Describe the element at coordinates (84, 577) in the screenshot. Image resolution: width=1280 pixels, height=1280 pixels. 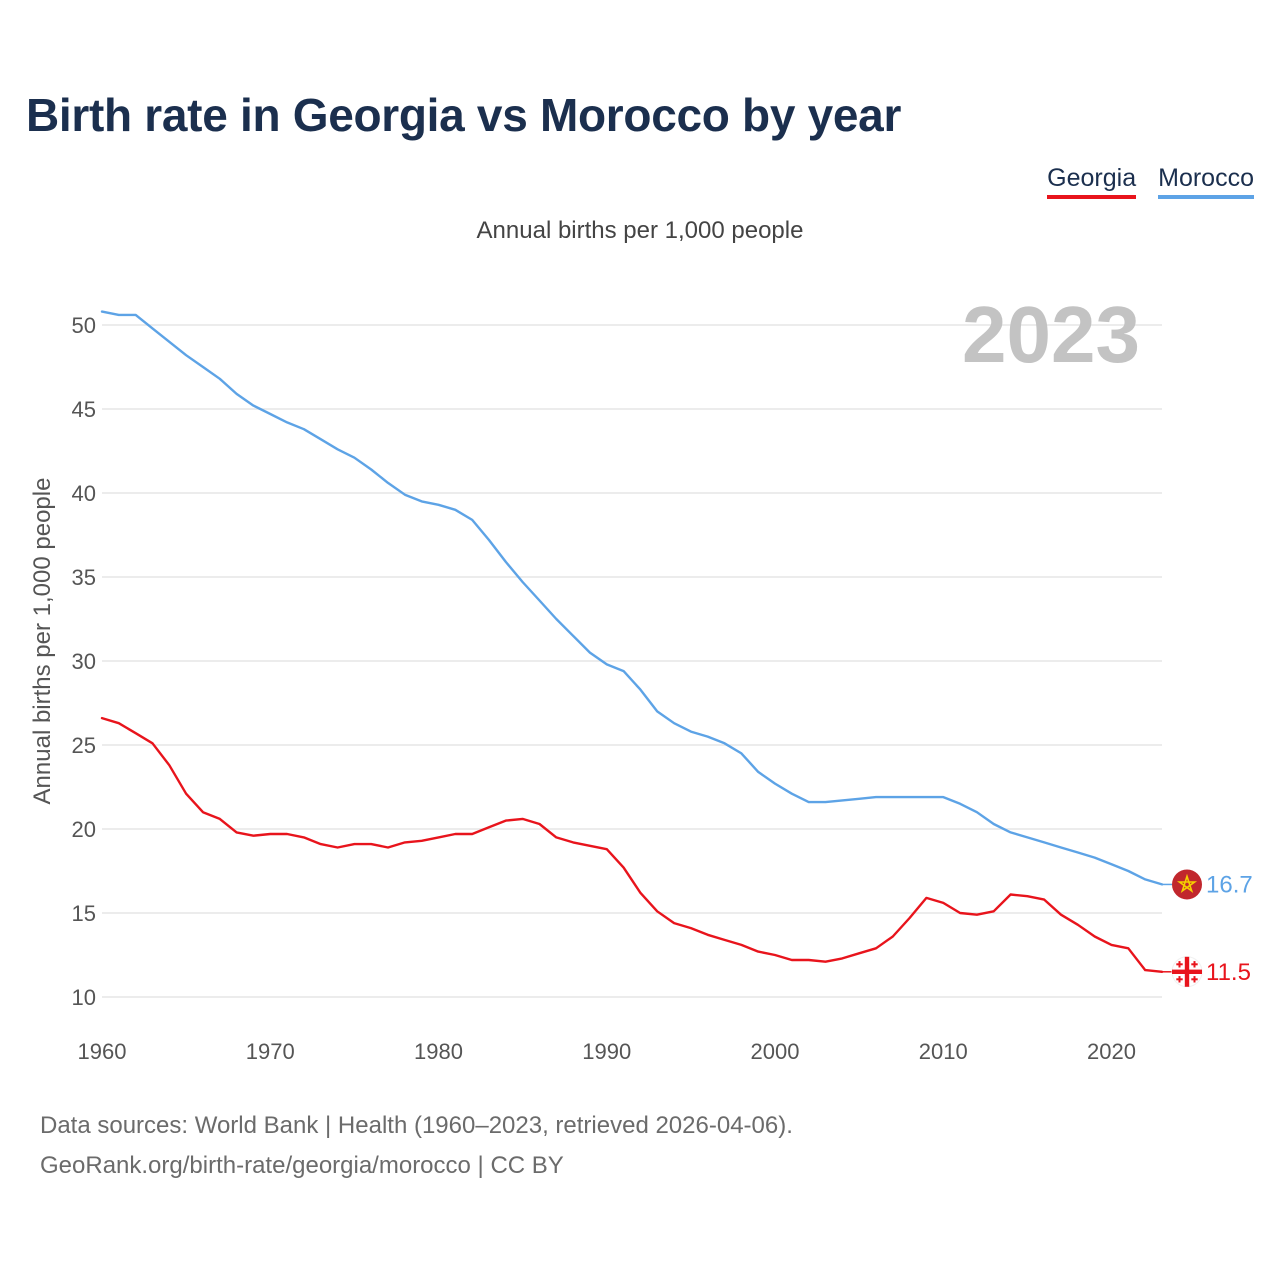
I see `y-tick-label: 35` at that location.